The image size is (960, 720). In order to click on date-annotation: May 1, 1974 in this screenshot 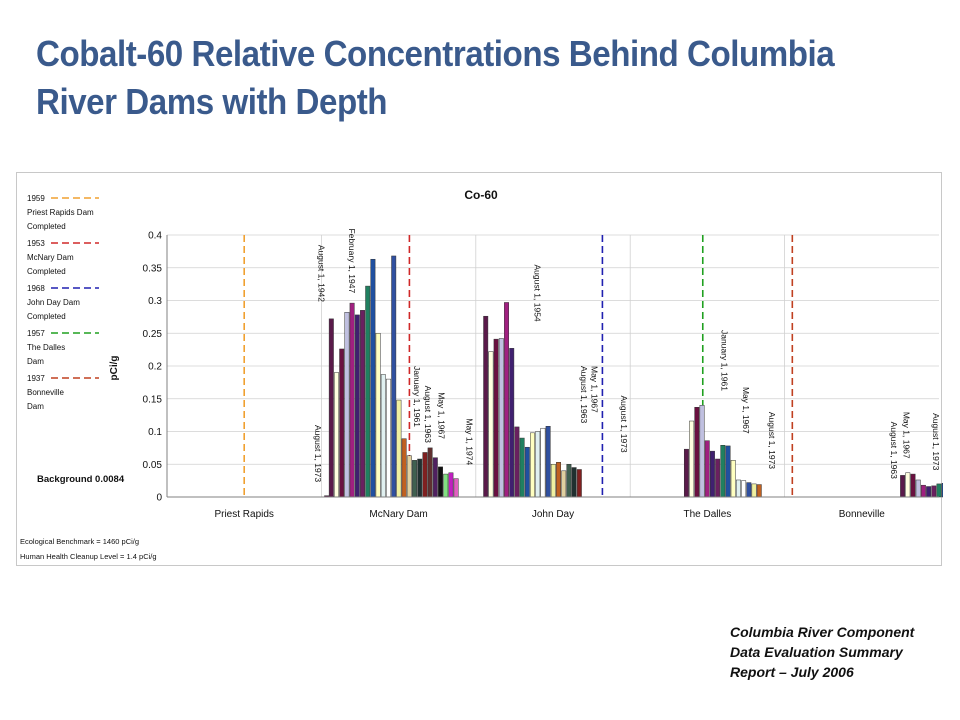, I will do `click(470, 441)`.